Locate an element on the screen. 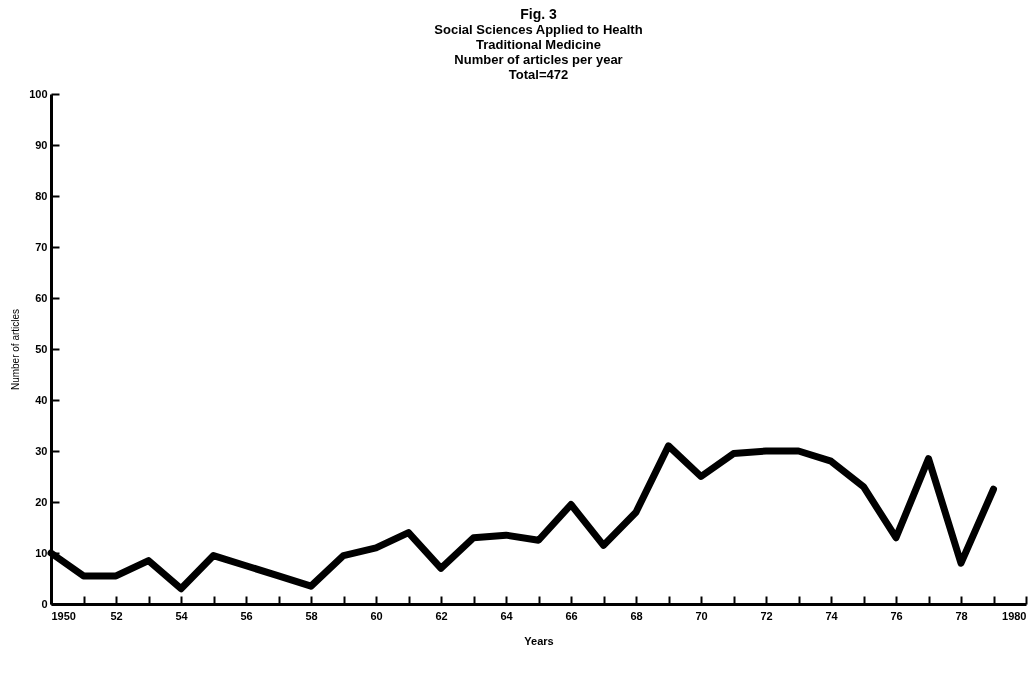 The height and width of the screenshot is (692, 1033). x-tick-label: 68 is located at coordinates (636, 615).